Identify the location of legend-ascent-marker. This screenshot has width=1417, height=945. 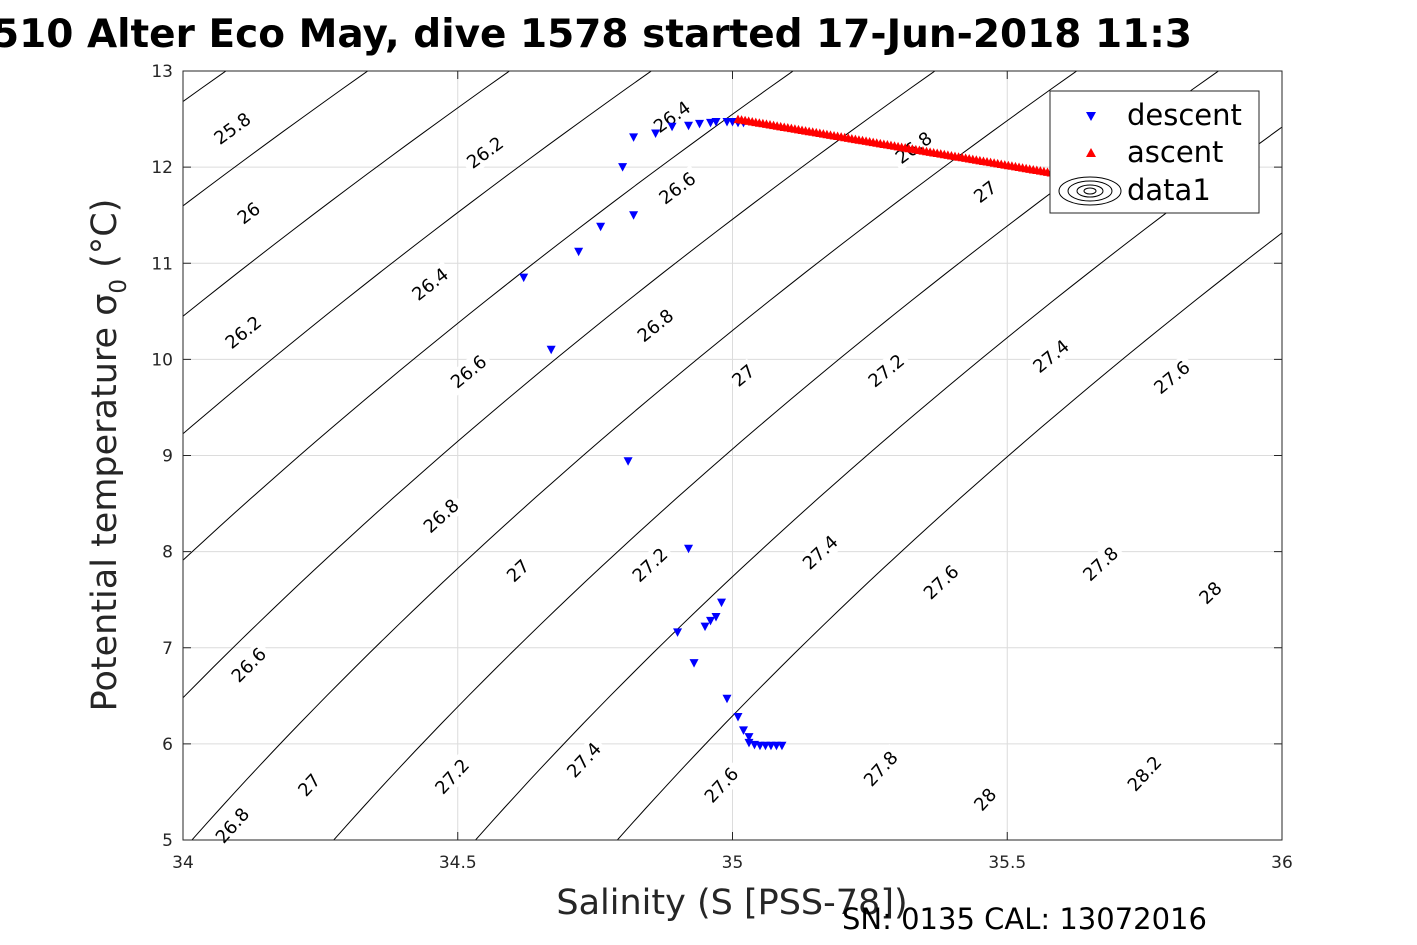
(1091, 152).